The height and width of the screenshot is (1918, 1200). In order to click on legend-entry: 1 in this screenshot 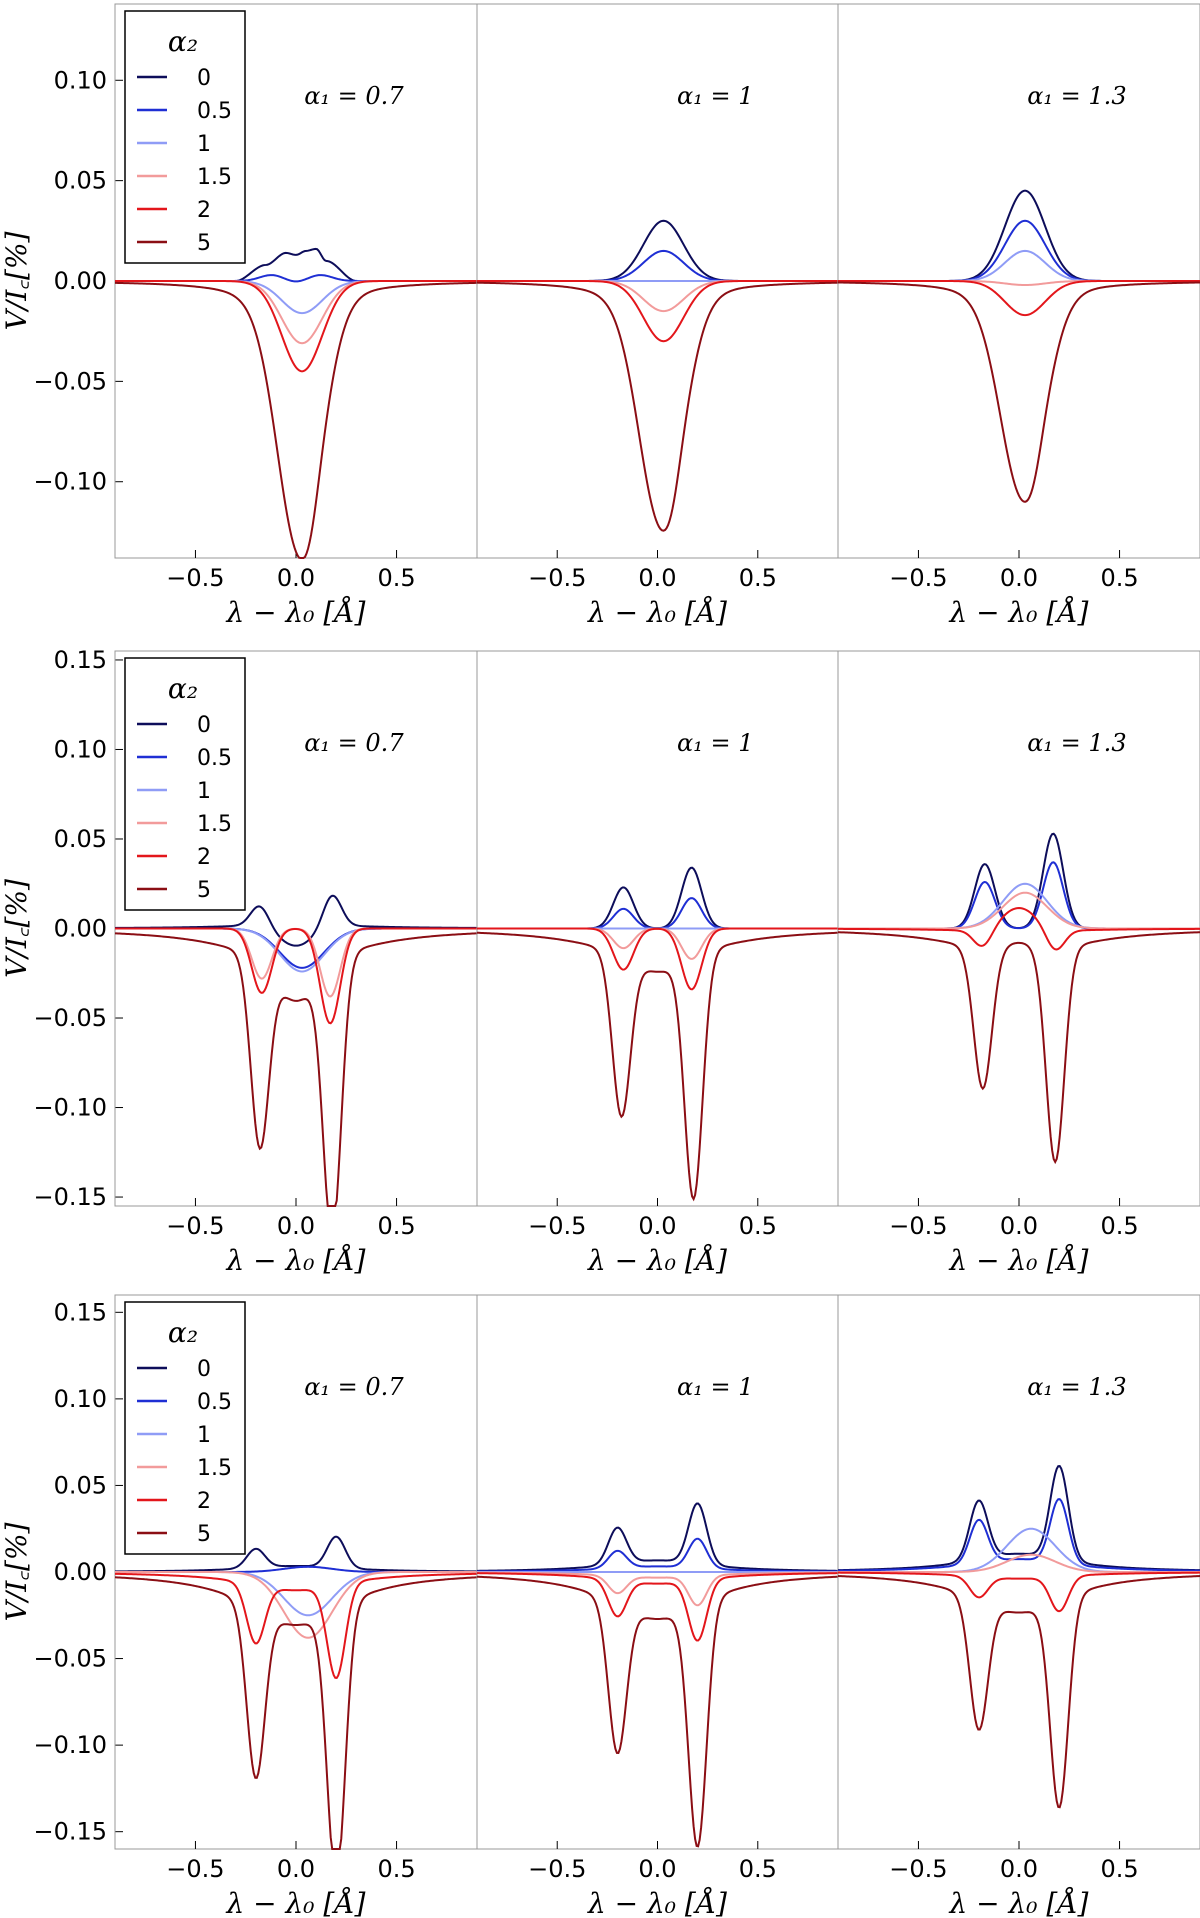, I will do `click(204, 791)`.